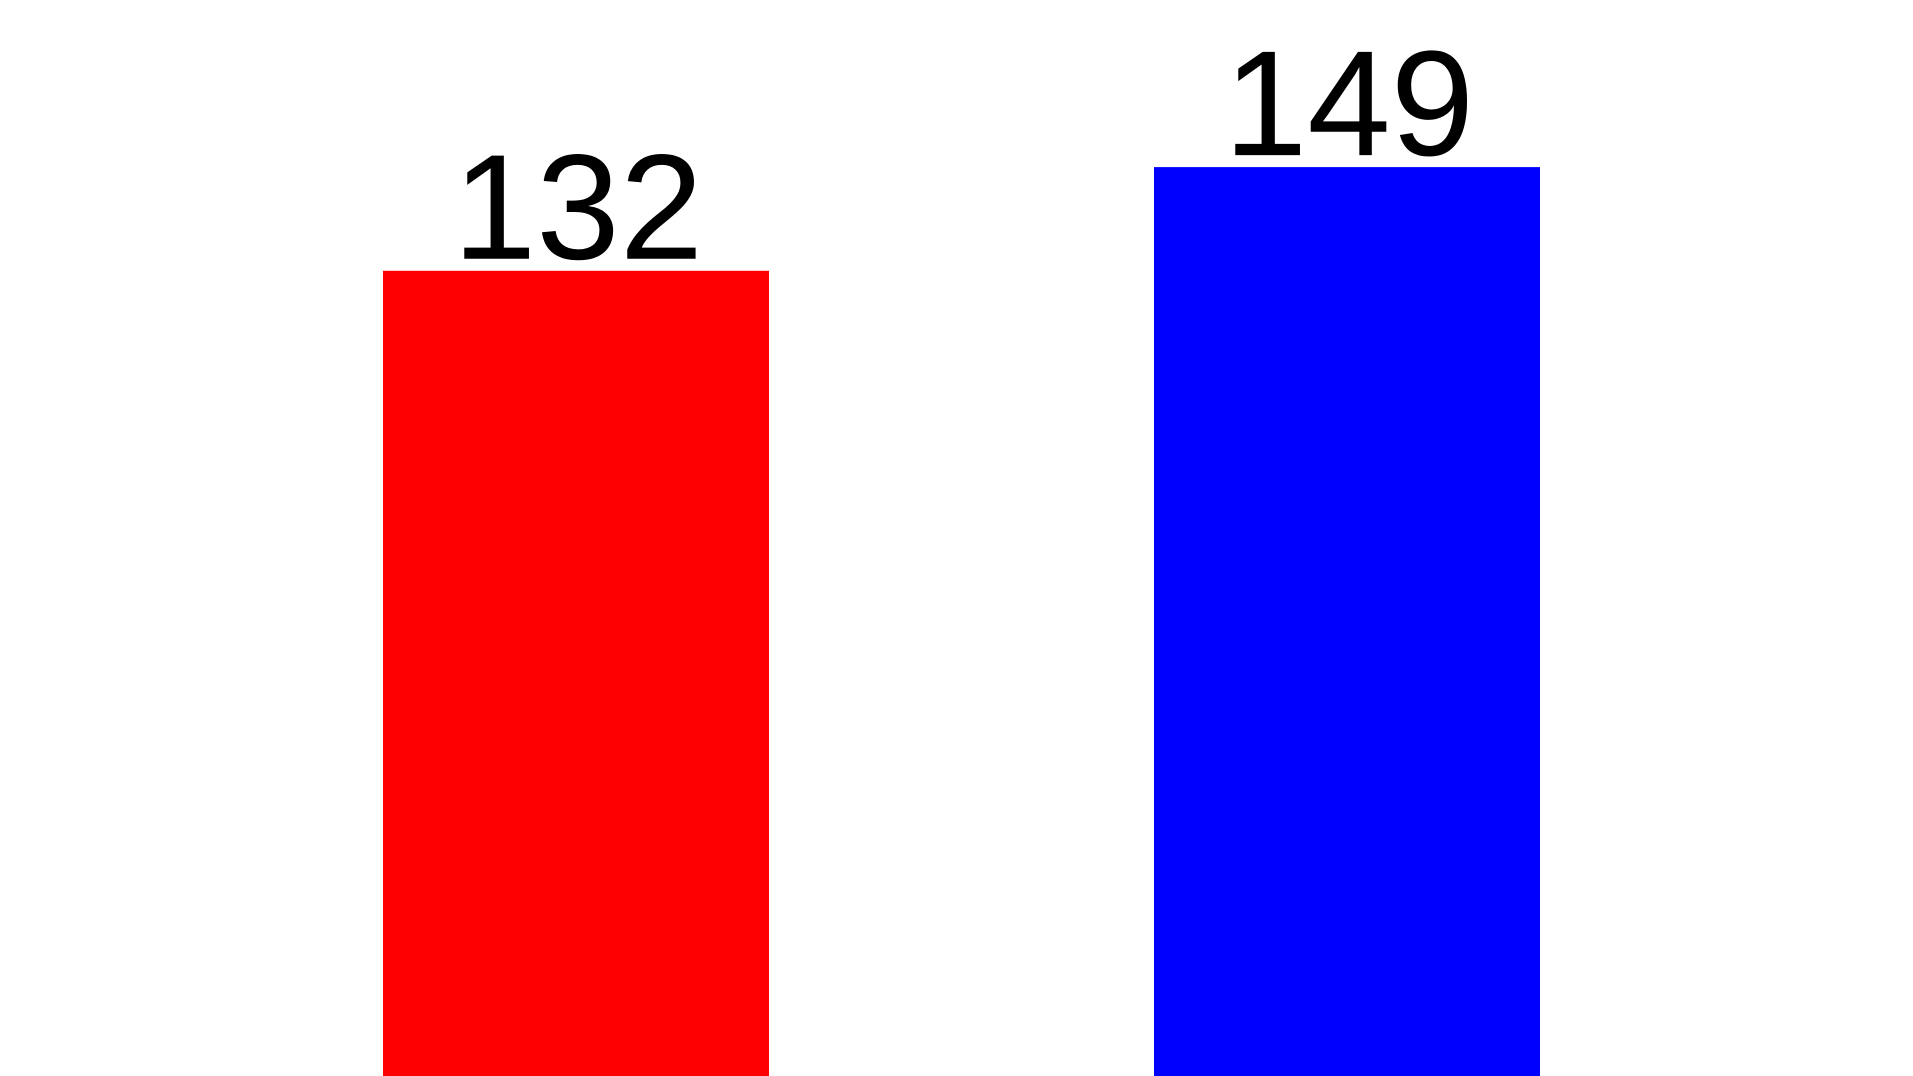 This screenshot has height=1076, width=1913. What do you see at coordinates (578, 207) in the screenshot?
I see `bar-value-label-1: 132` at bounding box center [578, 207].